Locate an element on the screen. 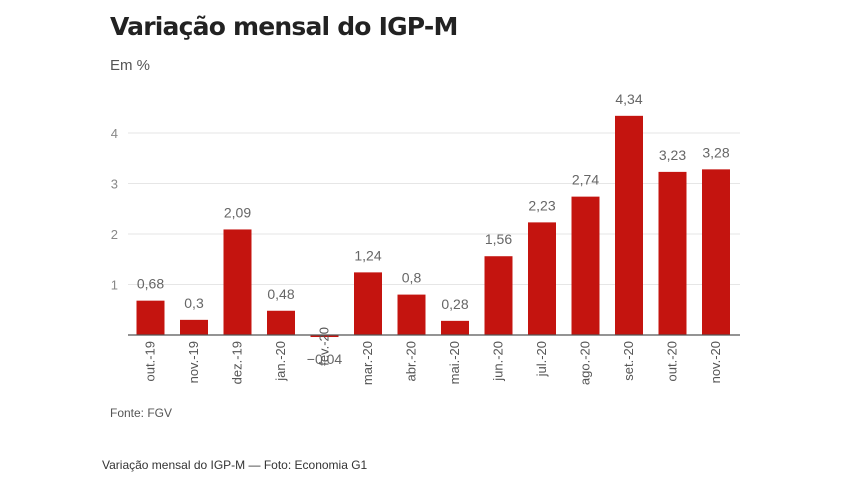  x-tick-label: dez.-19 is located at coordinates (237, 362).